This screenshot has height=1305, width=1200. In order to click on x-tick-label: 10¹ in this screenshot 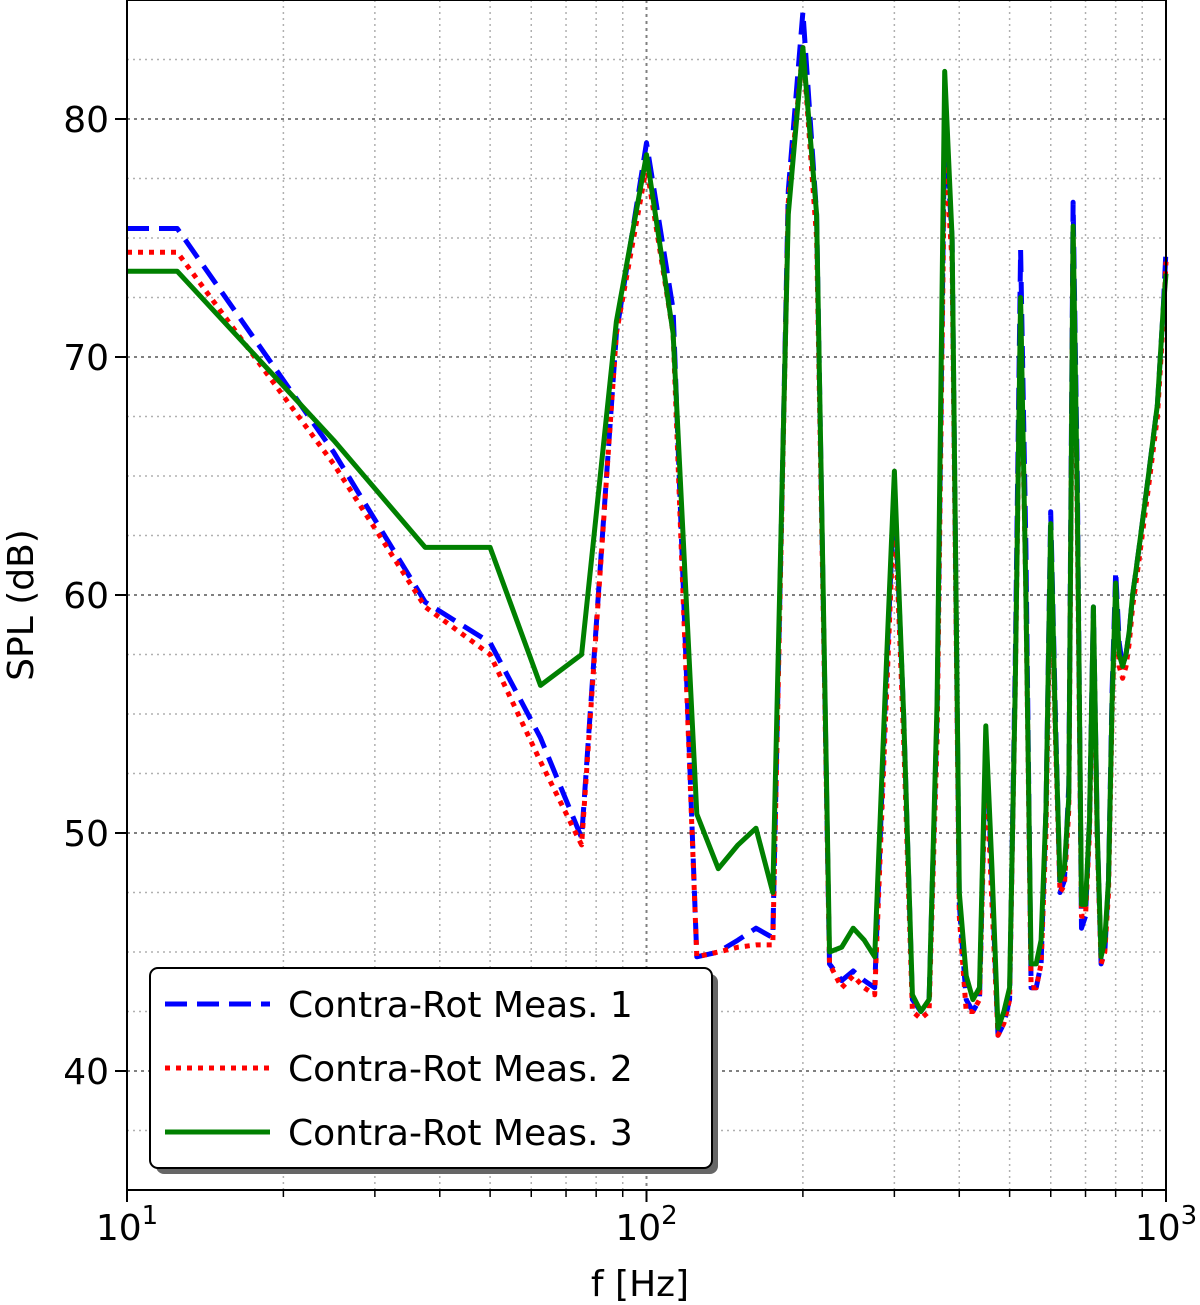, I will do `click(127, 1225)`.